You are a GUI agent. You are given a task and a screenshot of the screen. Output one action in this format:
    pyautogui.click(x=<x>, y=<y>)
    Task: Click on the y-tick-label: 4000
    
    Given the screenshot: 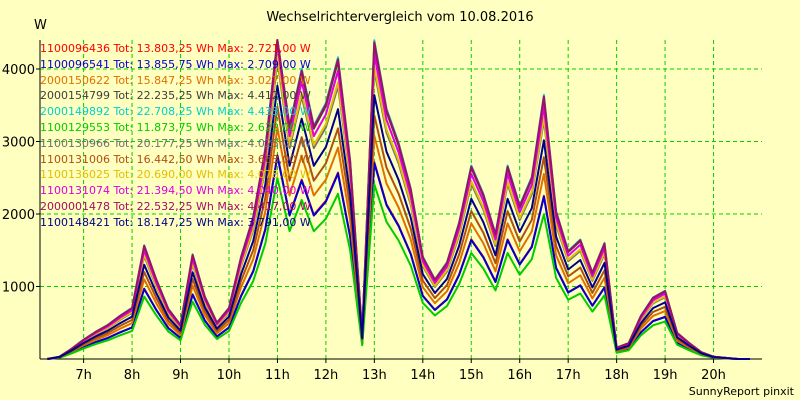 What is the action you would take?
    pyautogui.click(x=18, y=70)
    